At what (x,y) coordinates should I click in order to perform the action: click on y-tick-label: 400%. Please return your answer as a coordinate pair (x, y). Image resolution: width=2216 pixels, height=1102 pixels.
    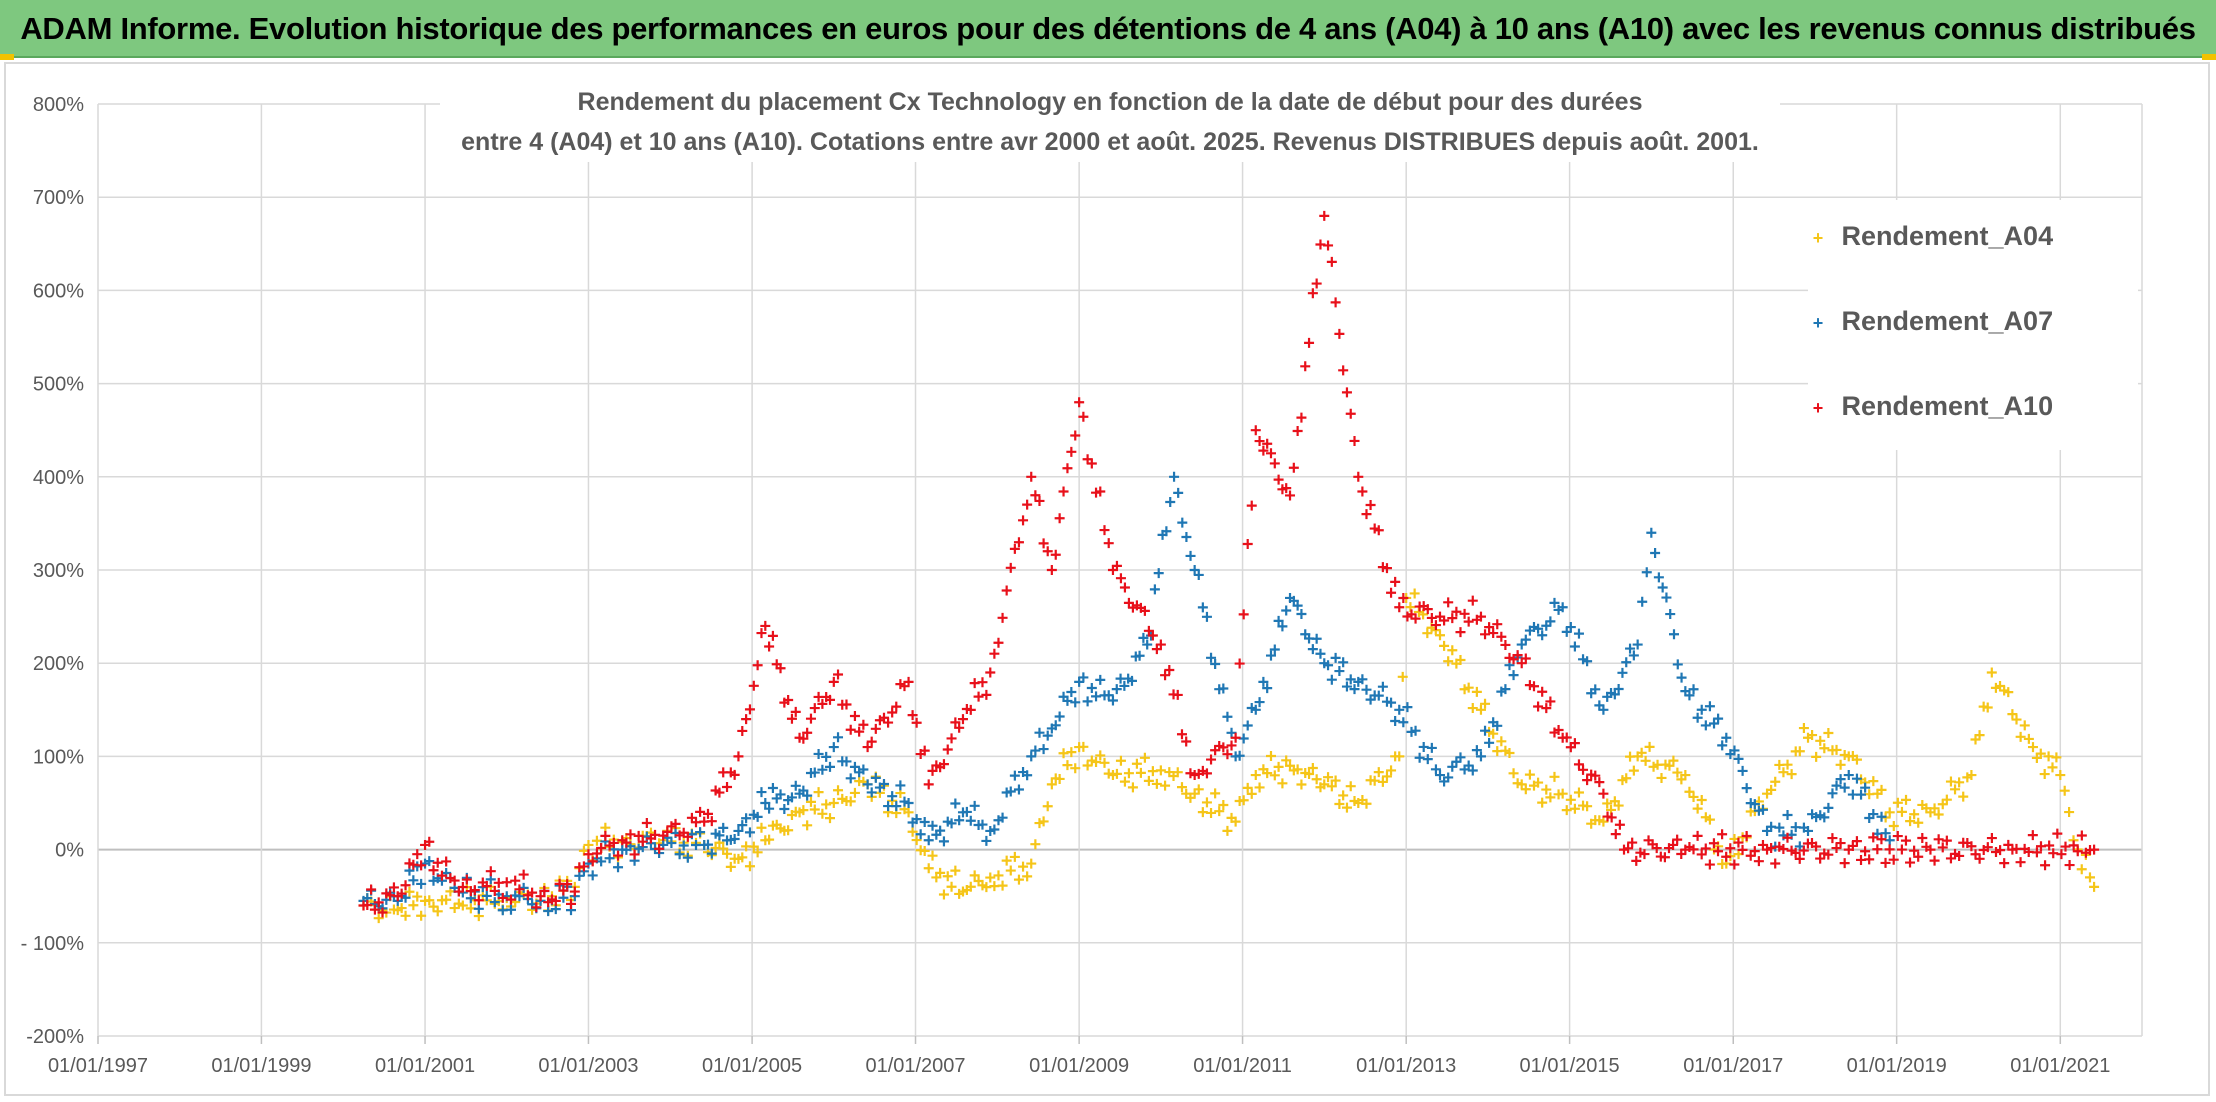
    Looking at the image, I should click on (58, 478).